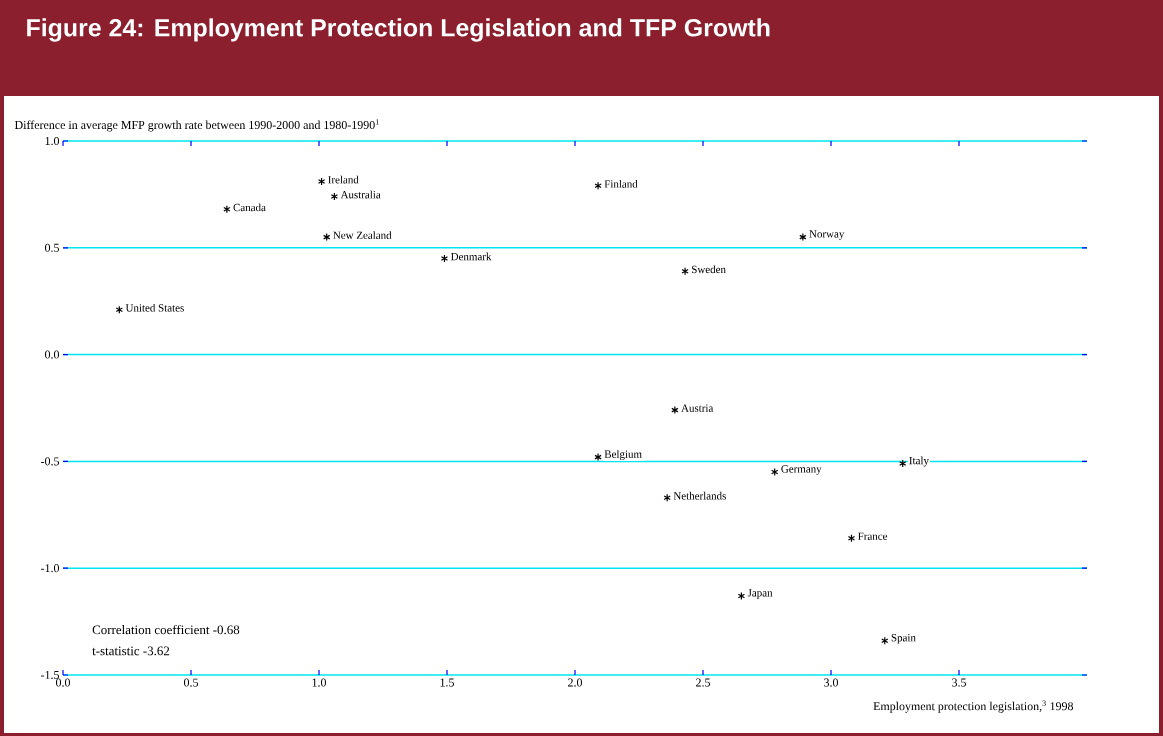 The height and width of the screenshot is (736, 1163). I want to click on chart-title: Figure 24: Employment Protection Legislation and TFP Growth, so click(398, 30).